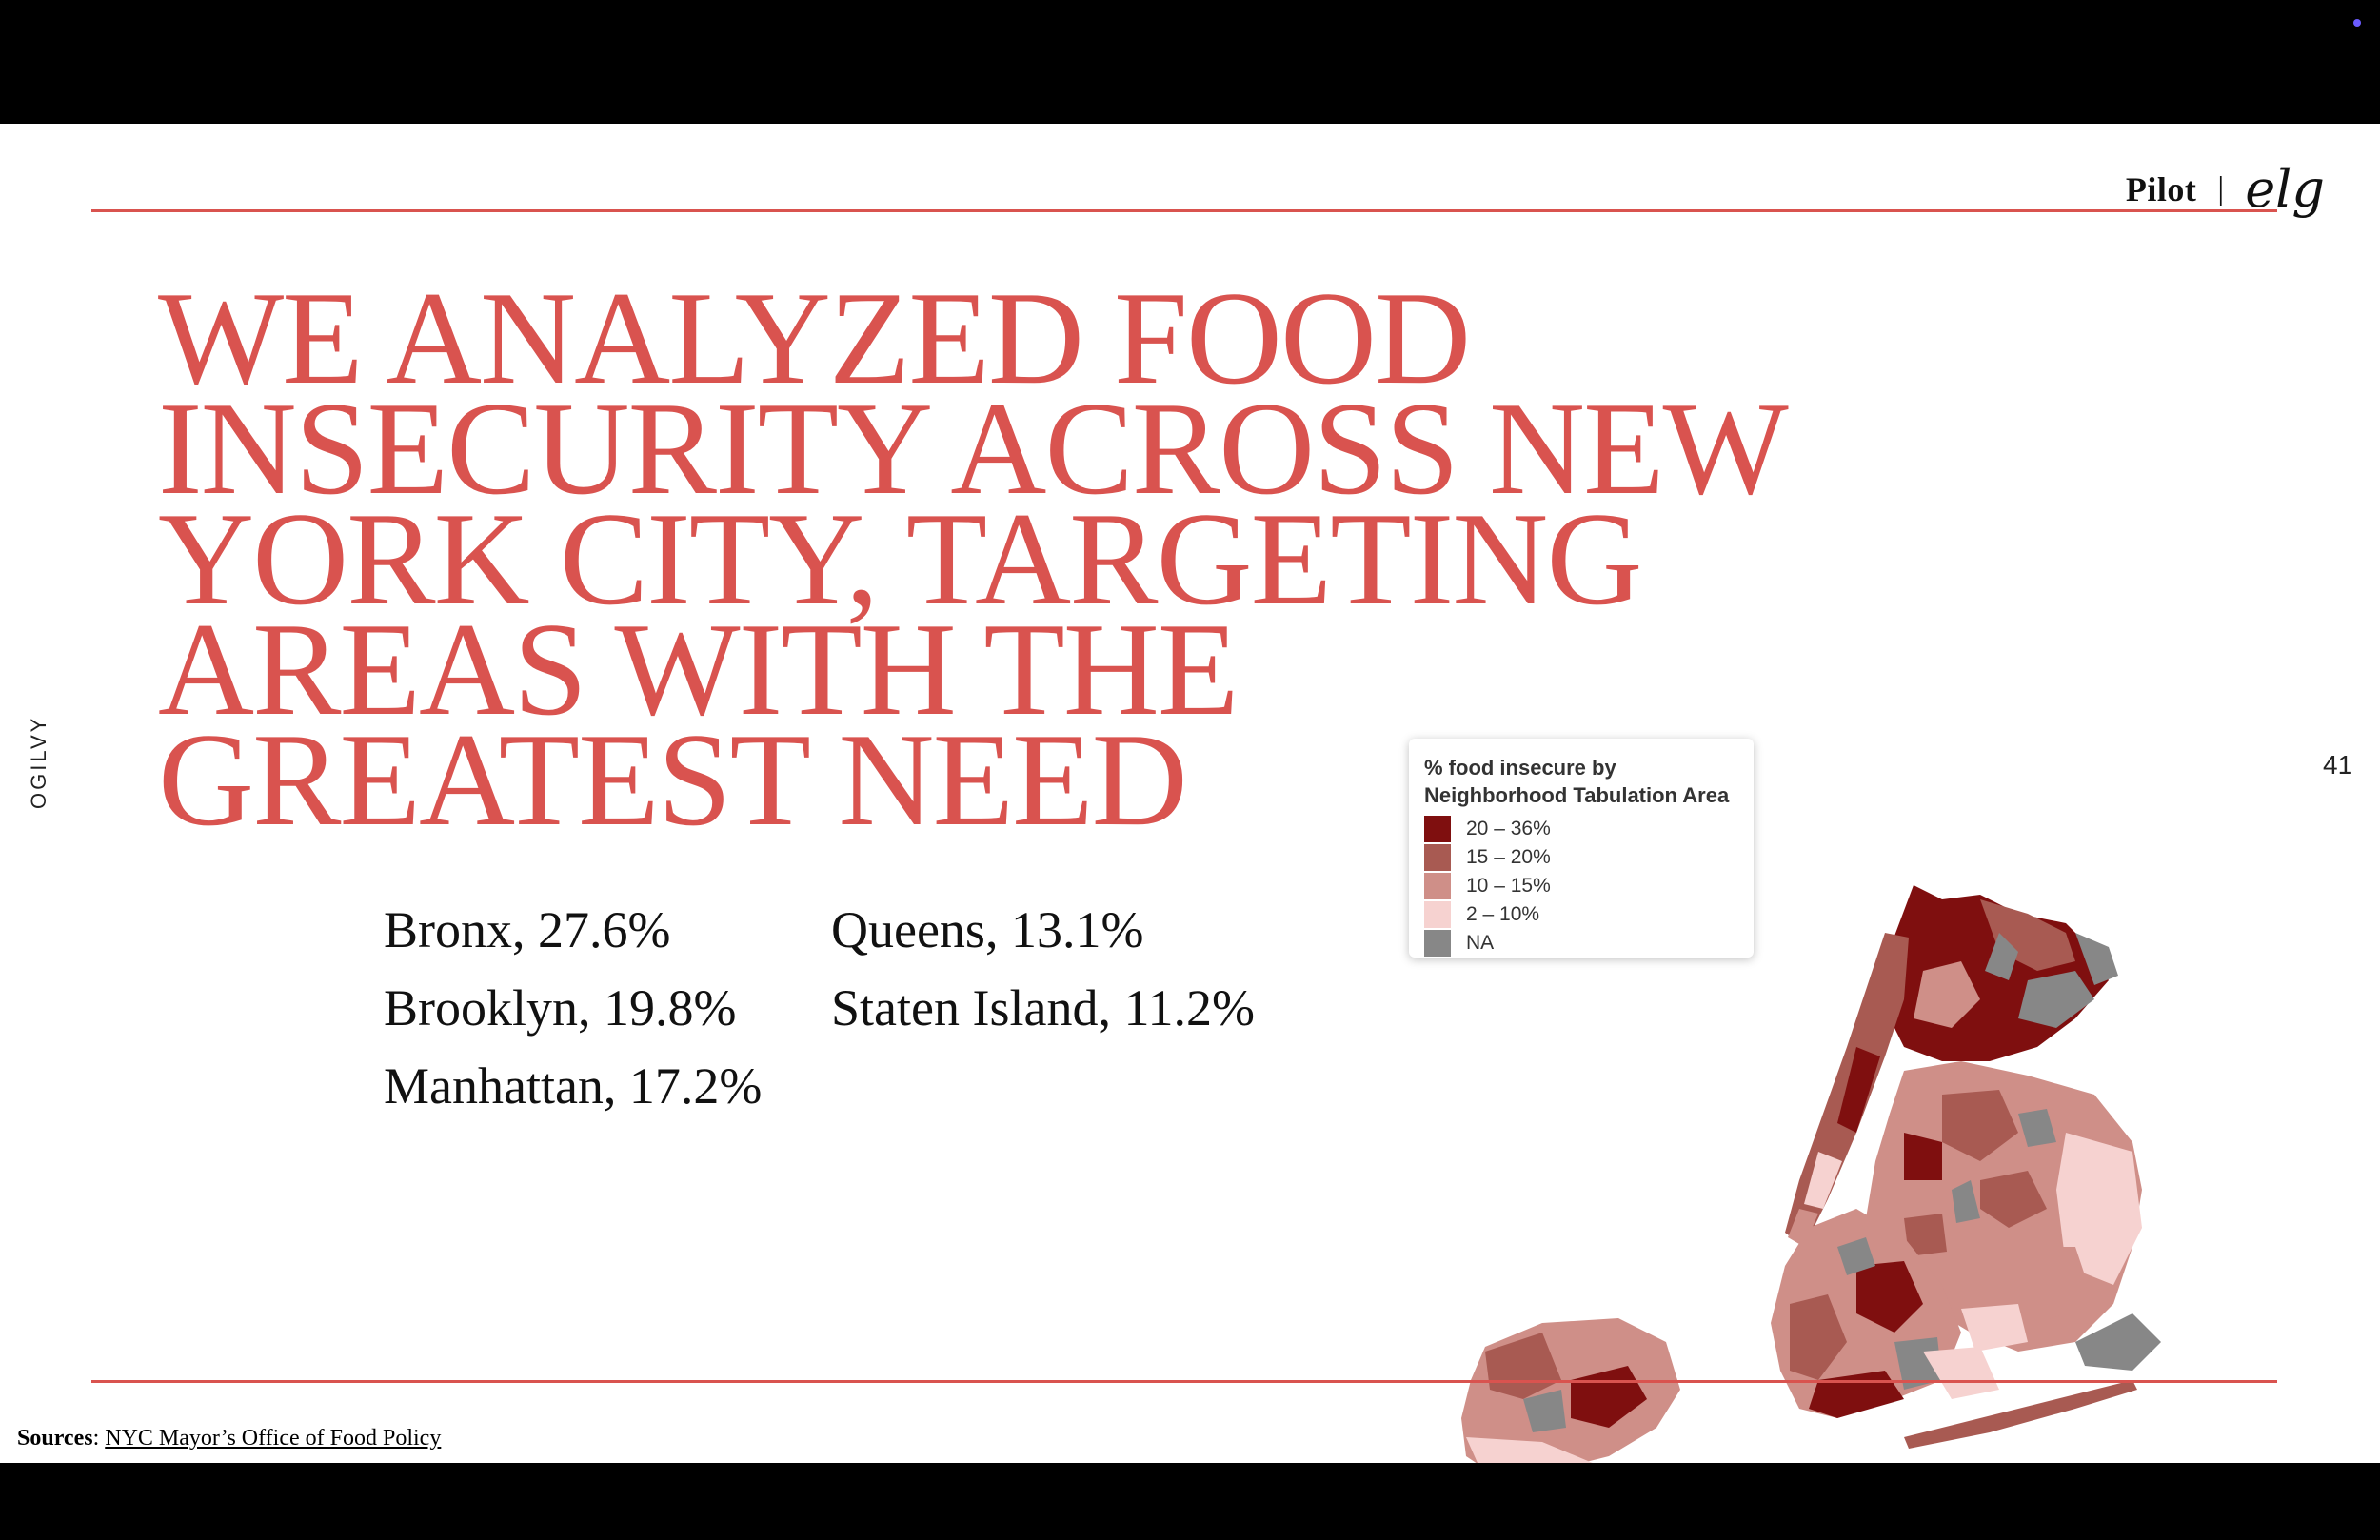 Image resolution: width=2380 pixels, height=1540 pixels. Describe the element at coordinates (96, 1438) in the screenshot. I see `sources-colon: :` at that location.